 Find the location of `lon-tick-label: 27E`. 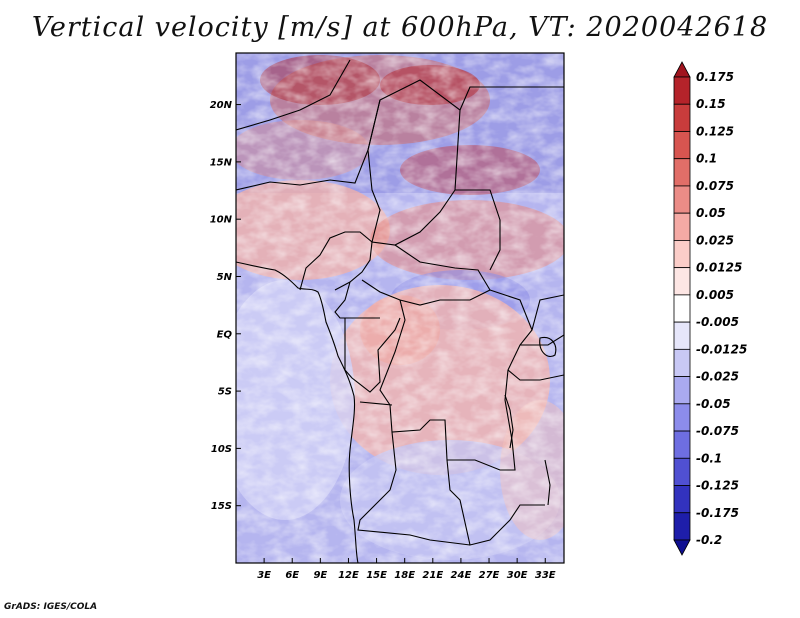

lon-tick-label: 27E is located at coordinates (489, 575).